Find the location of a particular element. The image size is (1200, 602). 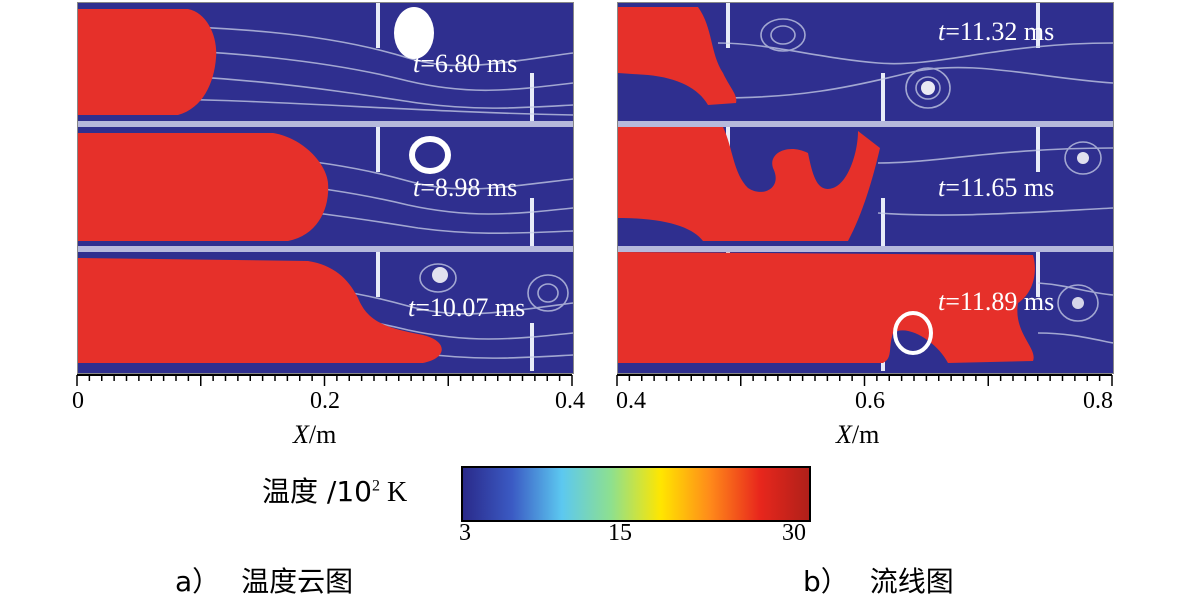

time-label-b3: t=11.89 ms is located at coordinates (996, 301).